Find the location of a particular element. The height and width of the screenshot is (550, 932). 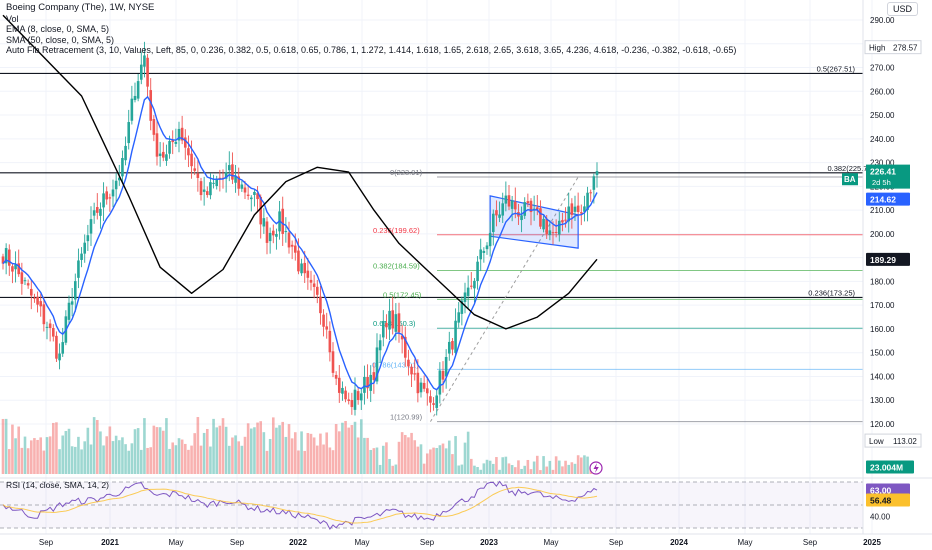

price-tick-label: 240.00 is located at coordinates (882, 139).